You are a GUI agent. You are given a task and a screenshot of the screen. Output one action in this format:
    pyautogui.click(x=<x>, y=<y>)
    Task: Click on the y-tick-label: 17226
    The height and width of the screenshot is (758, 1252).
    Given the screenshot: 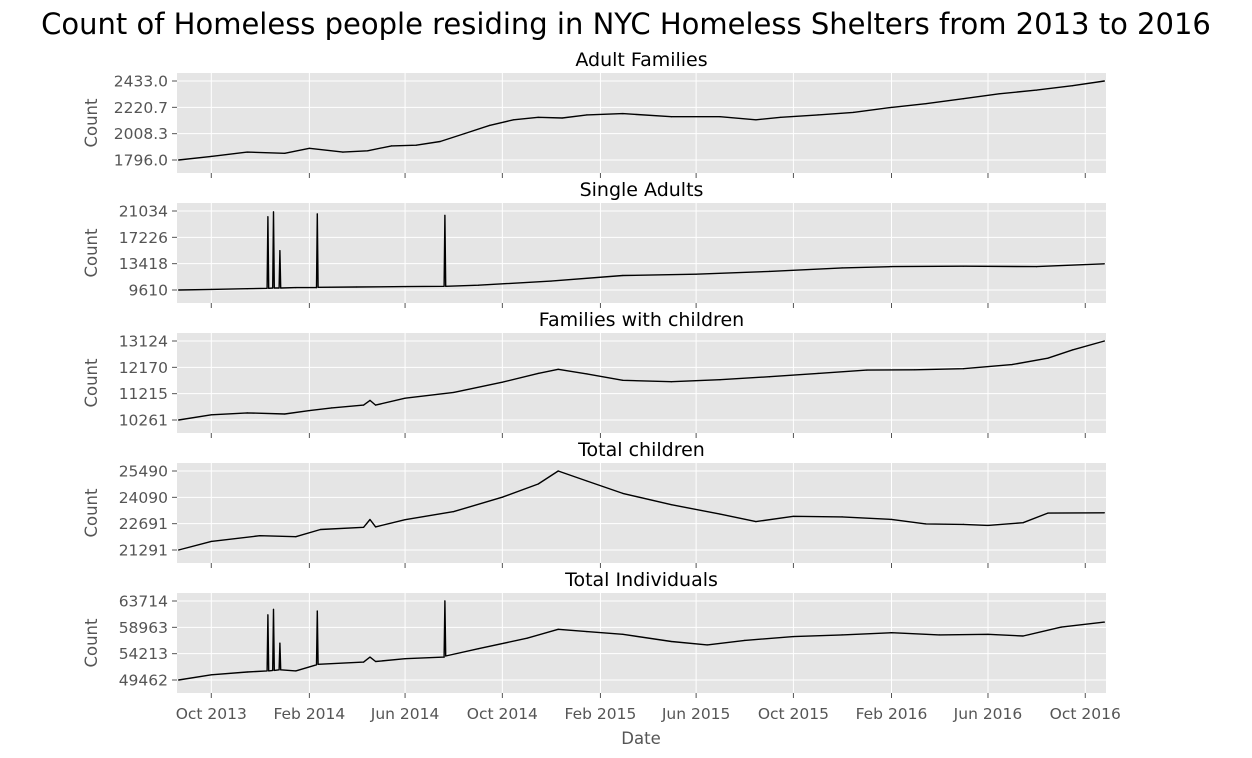 What is the action you would take?
    pyautogui.click(x=143, y=238)
    